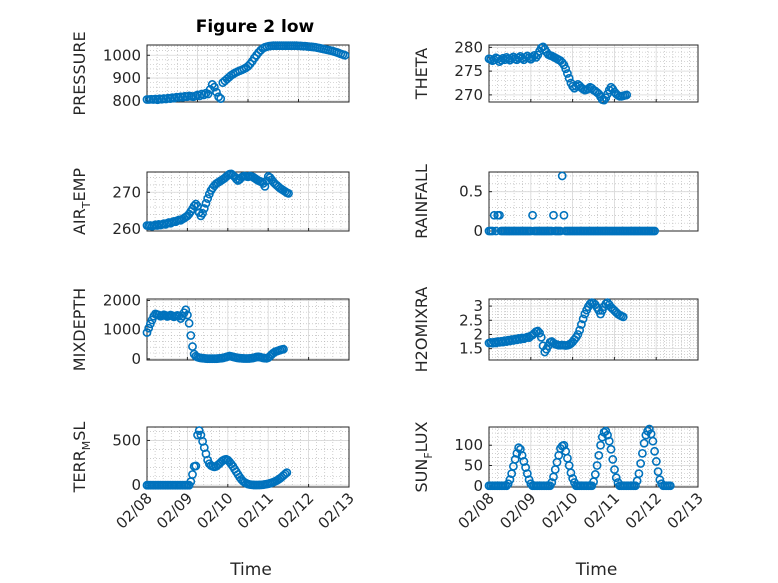 This screenshot has height=583, width=778. Describe the element at coordinates (596, 570) in the screenshot. I see `x-axis-label-right: Time` at that location.